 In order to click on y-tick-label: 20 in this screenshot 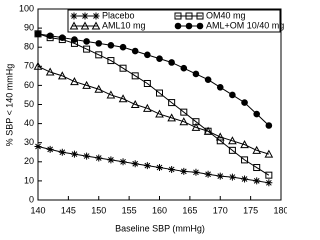, I will do `click(29, 161)`.